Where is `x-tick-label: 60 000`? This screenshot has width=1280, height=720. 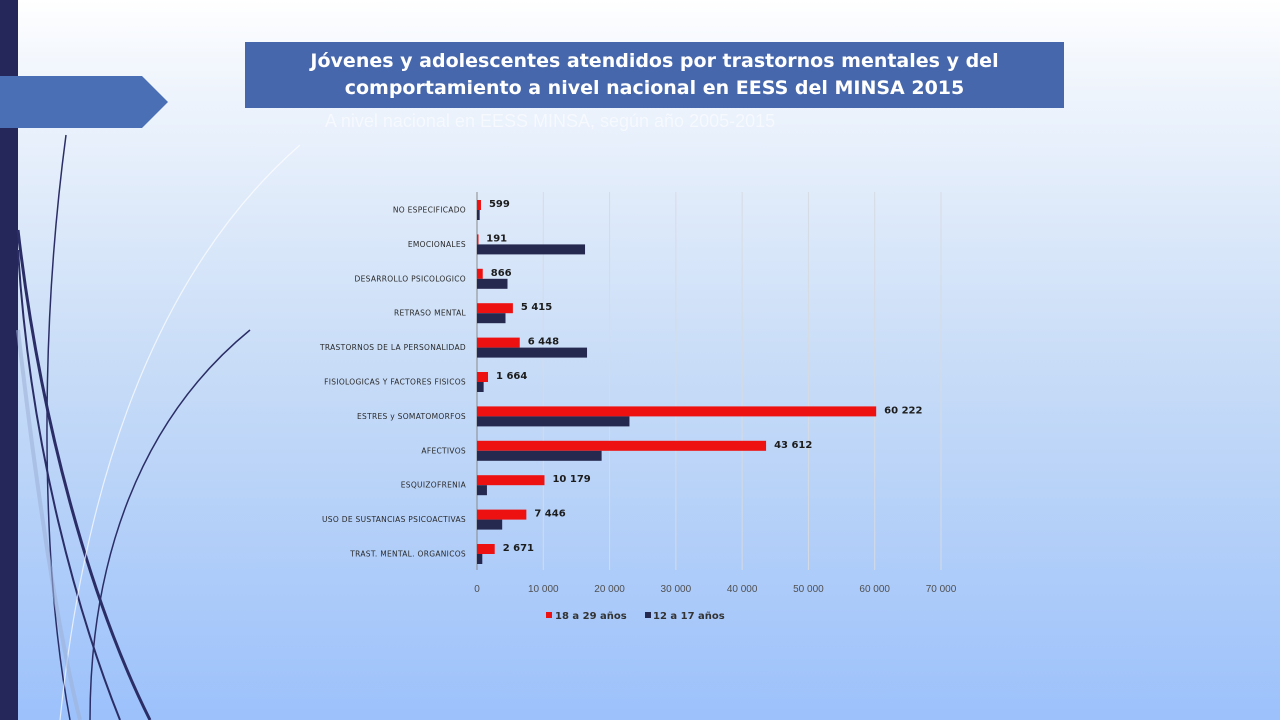
x-tick-label: 60 000 is located at coordinates (874, 589).